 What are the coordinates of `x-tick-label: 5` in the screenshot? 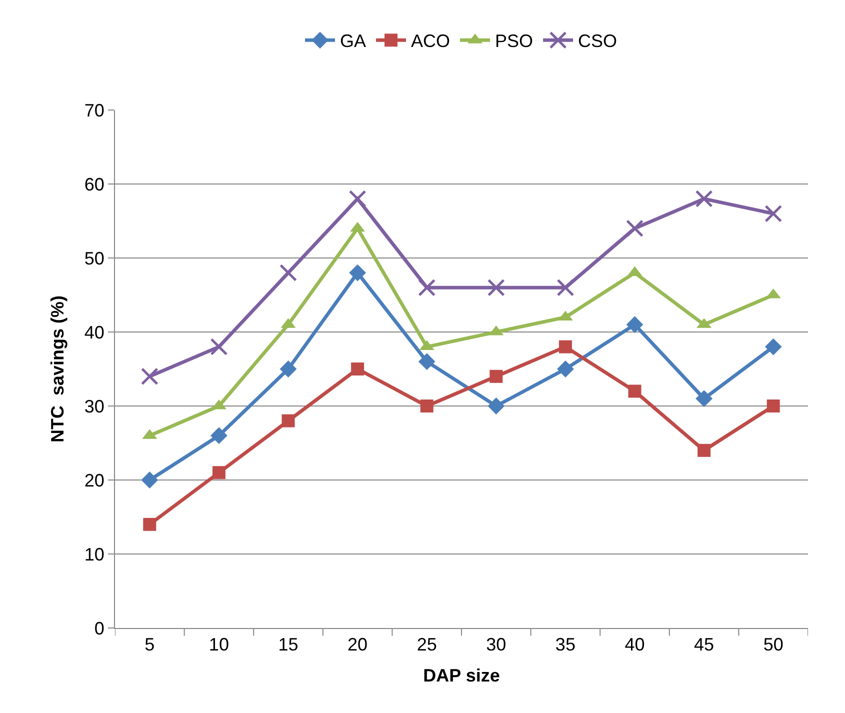 It's located at (149, 644).